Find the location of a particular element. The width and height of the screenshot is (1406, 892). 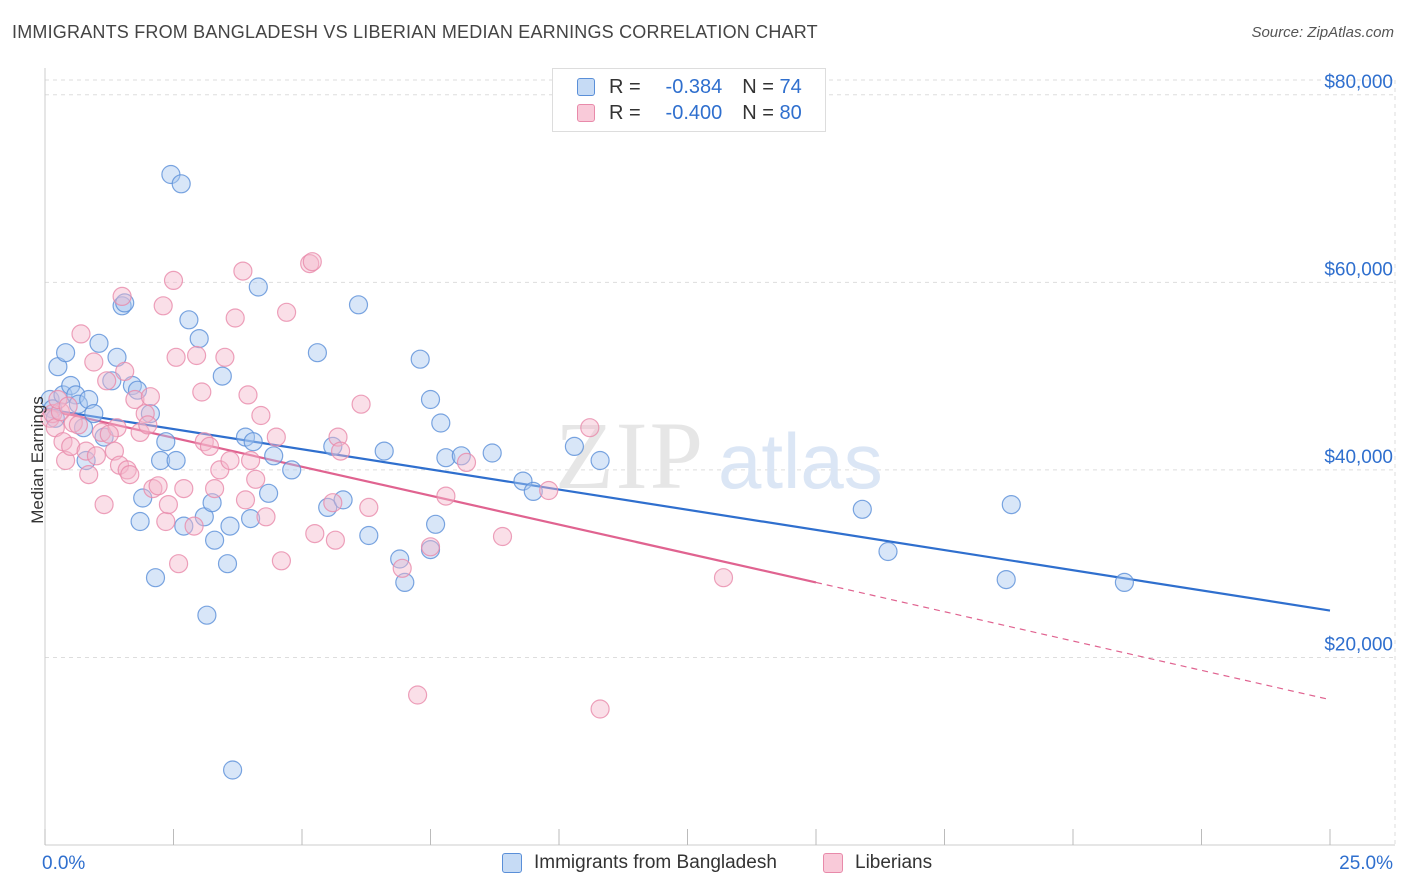

legend-r-value: -0.400 is located at coordinates (694, 112).